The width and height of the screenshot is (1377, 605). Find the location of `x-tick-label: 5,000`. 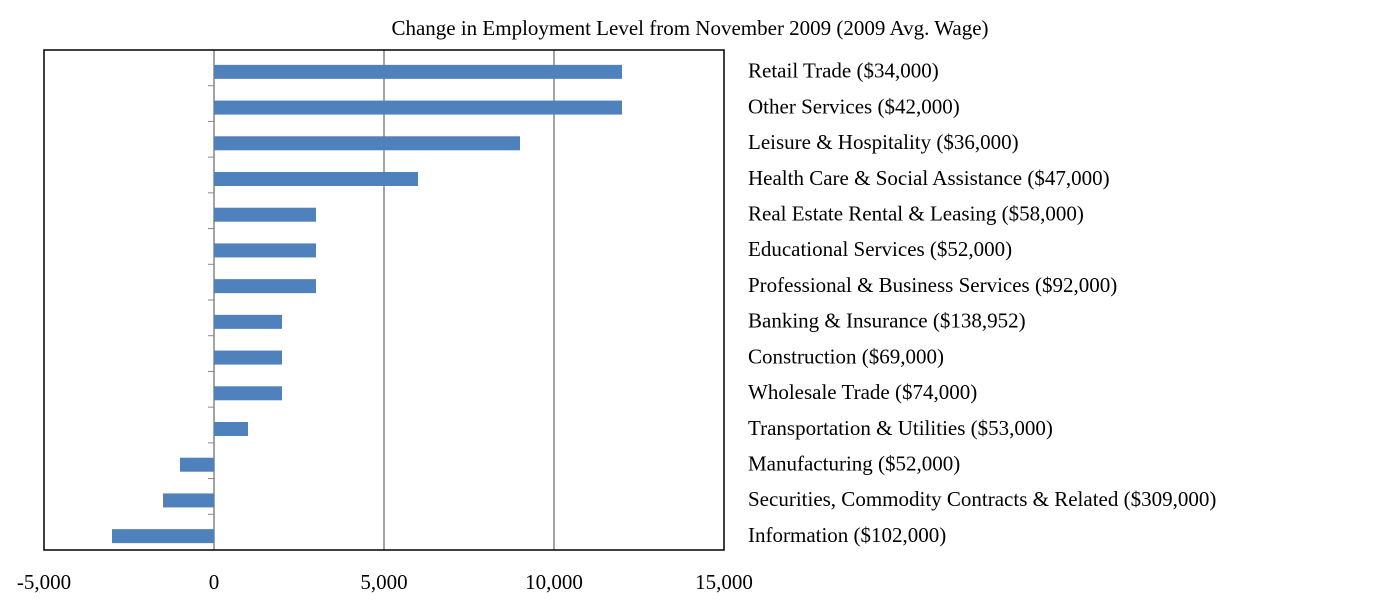

x-tick-label: 5,000 is located at coordinates (383, 582).